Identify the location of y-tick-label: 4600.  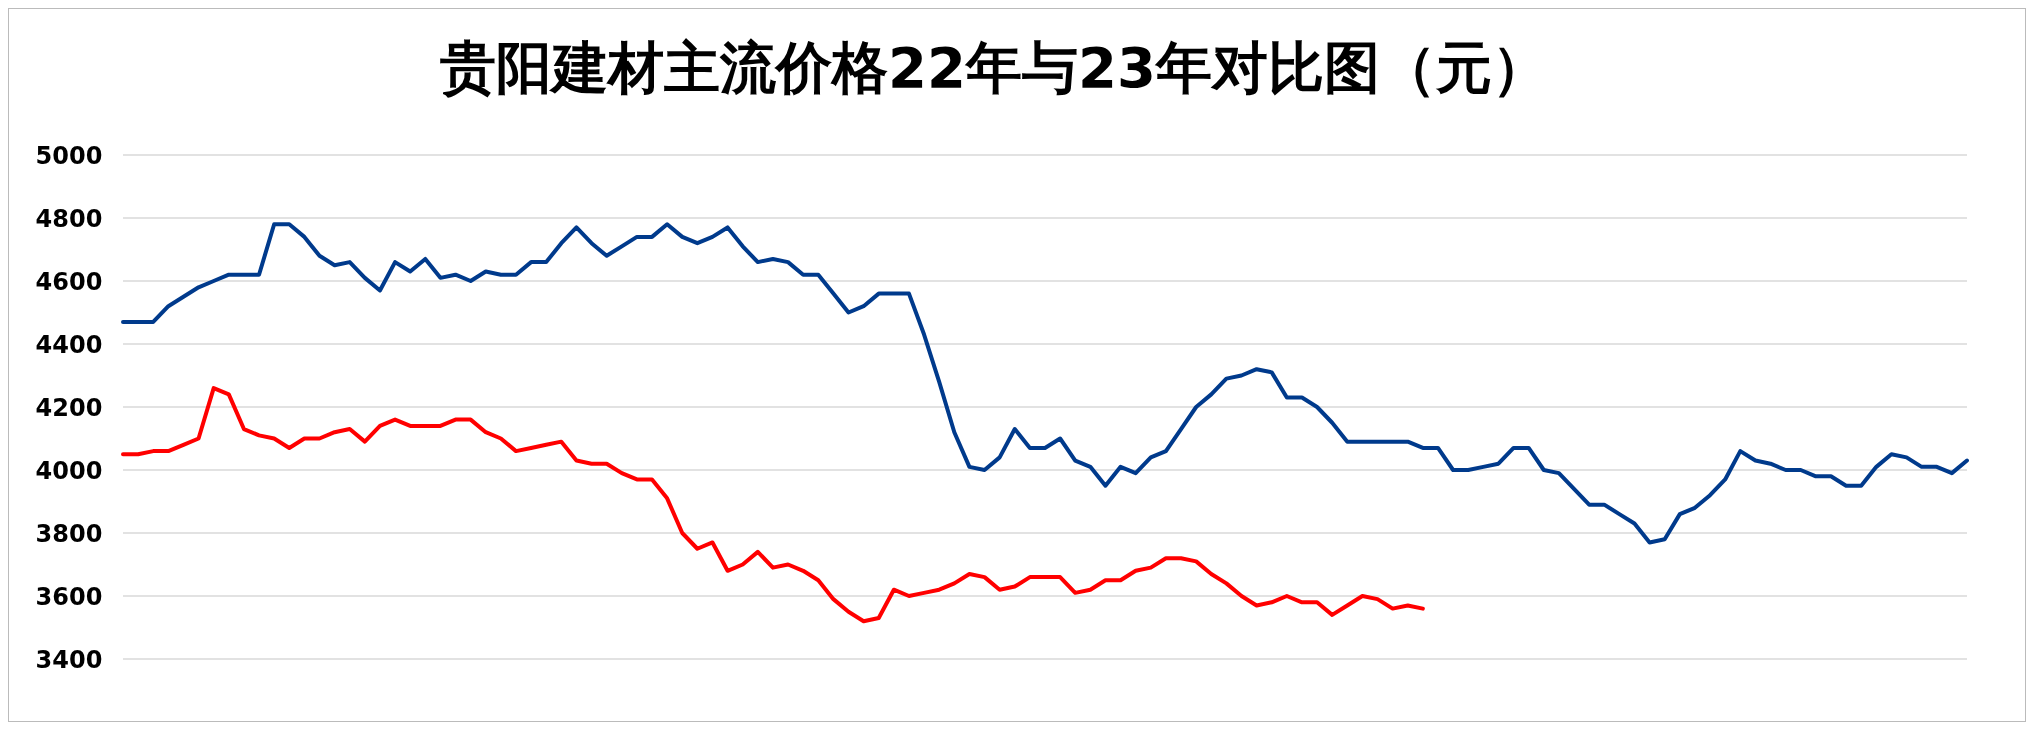
(69, 281).